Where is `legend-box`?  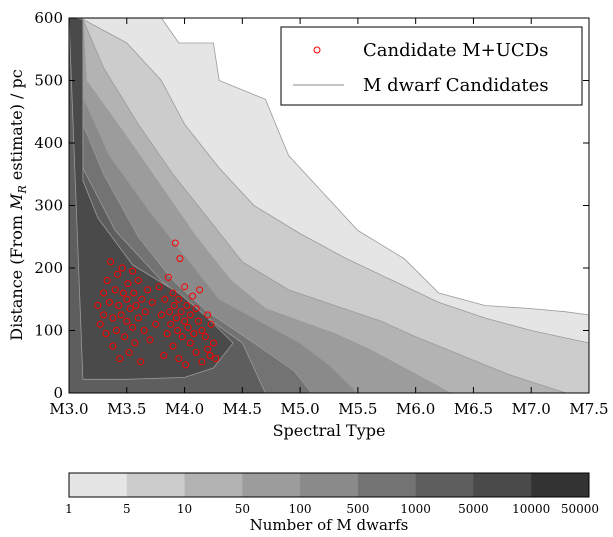 legend-box is located at coordinates (431, 66).